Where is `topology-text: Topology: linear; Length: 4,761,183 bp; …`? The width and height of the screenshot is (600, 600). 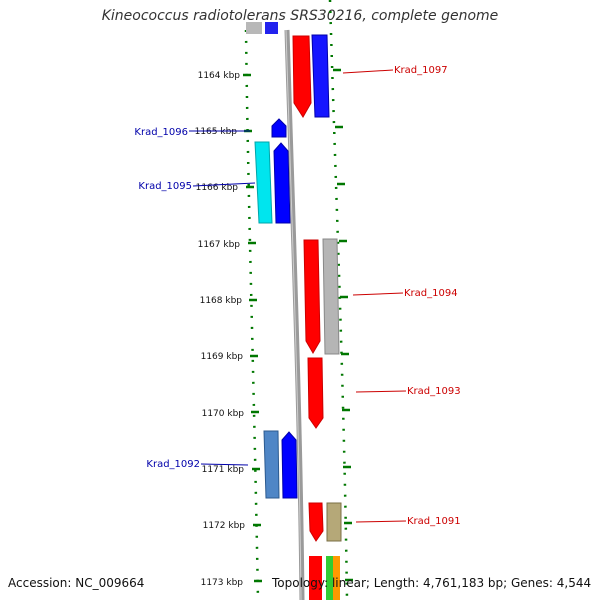 topology-text: Topology: linear; Length: 4,761,183 bp; … is located at coordinates (432, 583).